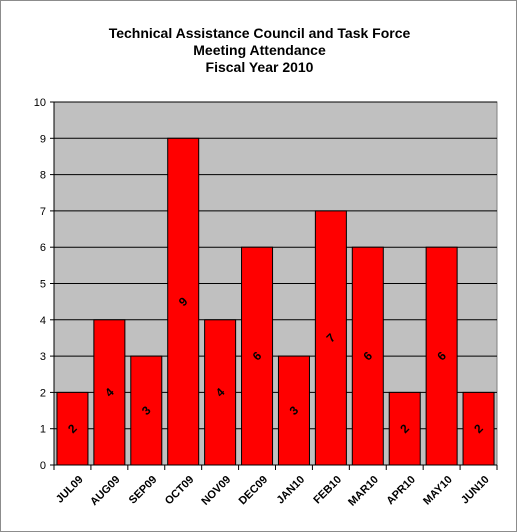 This screenshot has width=517, height=532. I want to click on bar-may10, so click(441, 356).